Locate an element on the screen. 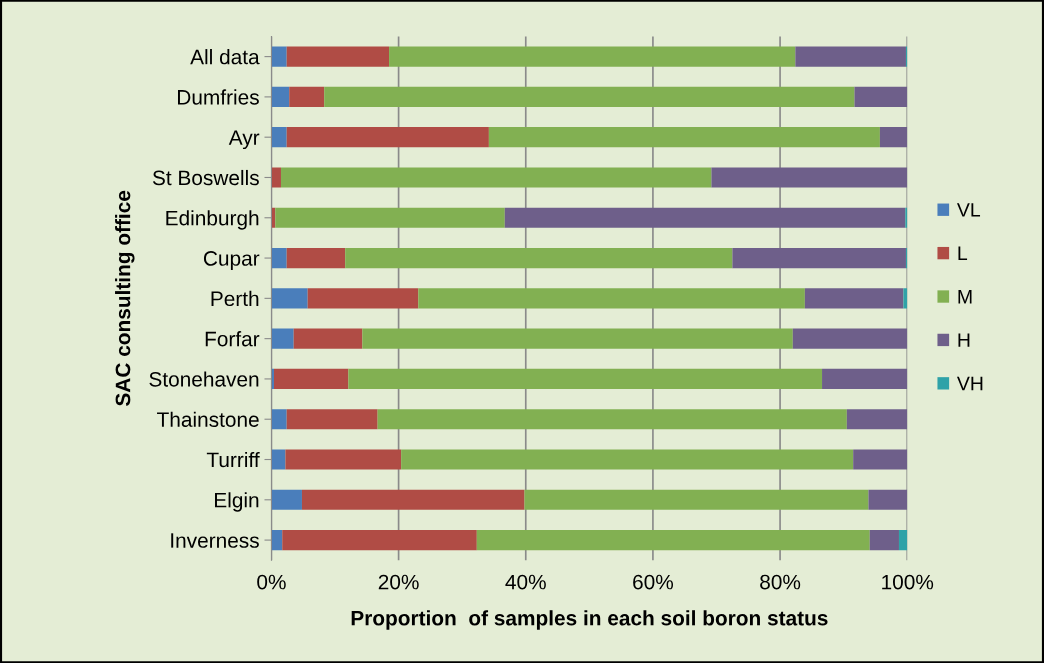 Image resolution: width=1044 pixels, height=663 pixels. y-tick-label: St Boswells is located at coordinates (205, 177).